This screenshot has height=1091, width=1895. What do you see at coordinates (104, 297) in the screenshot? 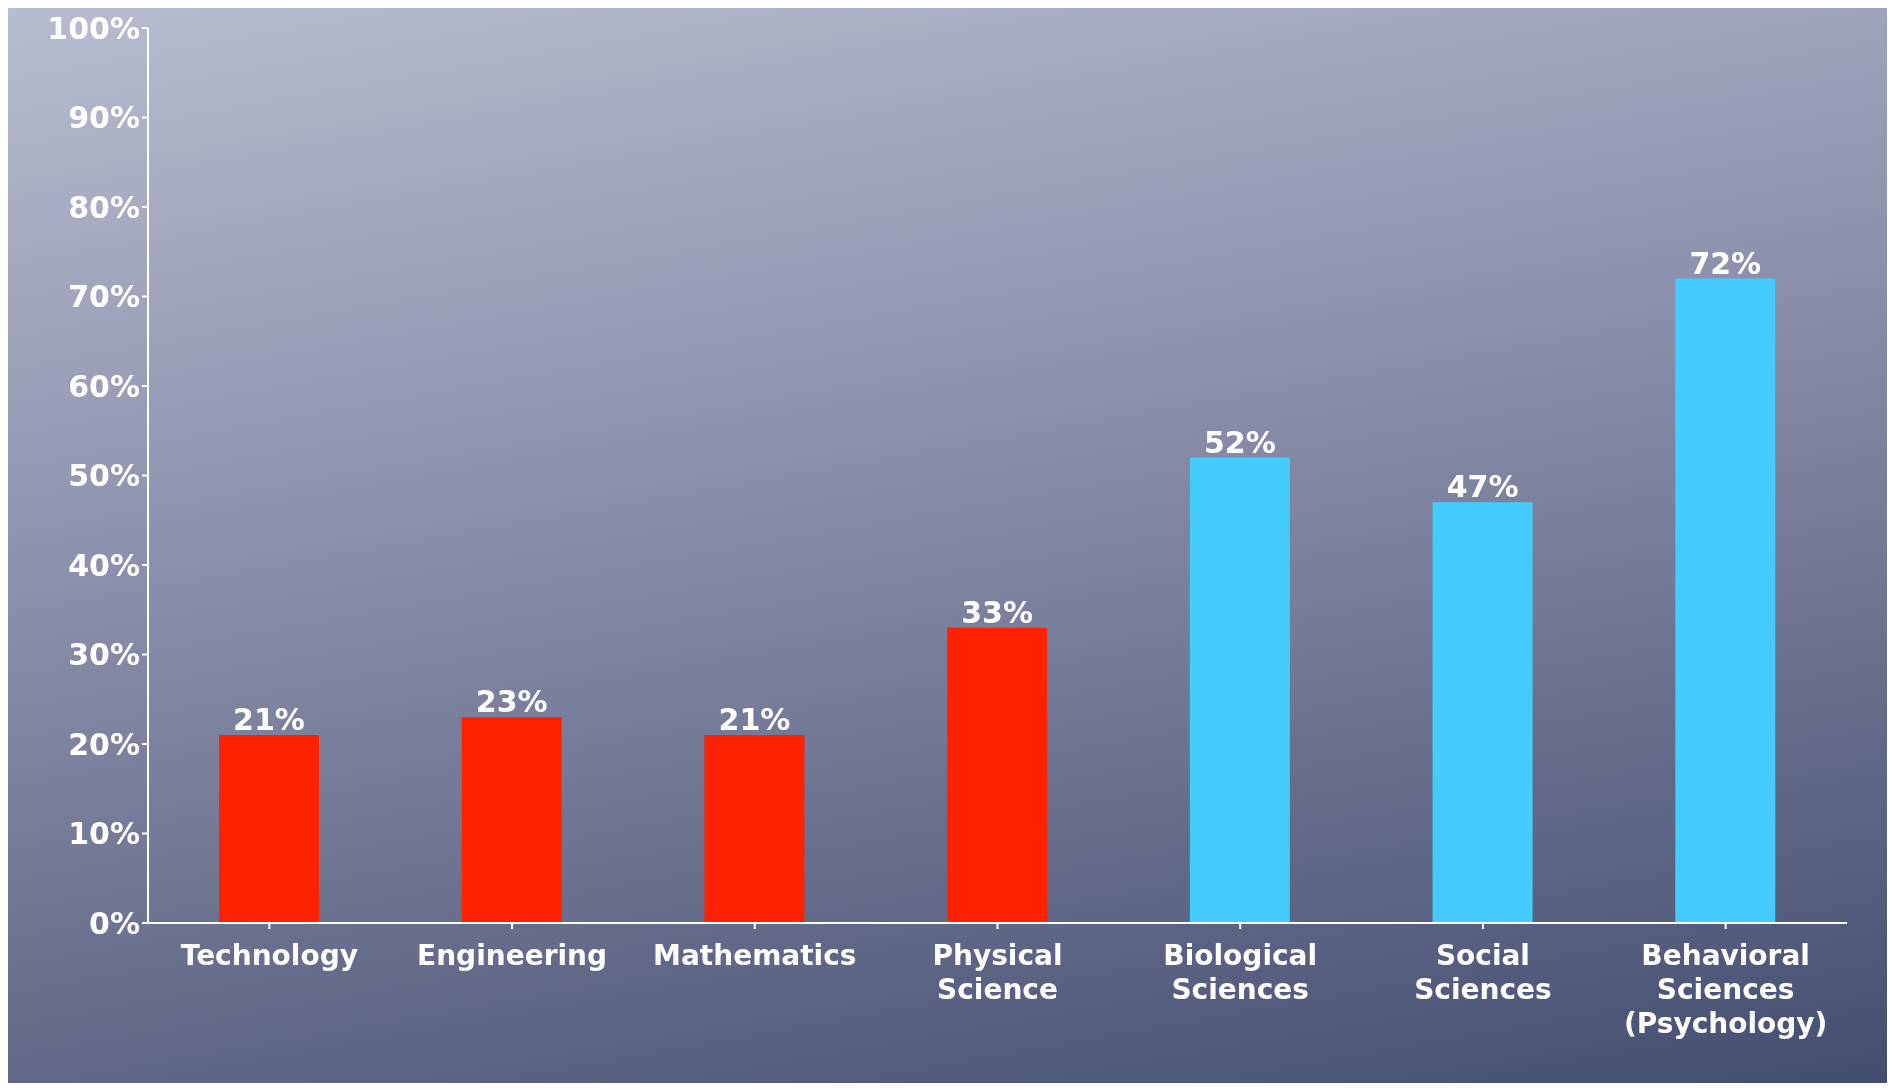
I see `y-tick-label: 70%` at bounding box center [104, 297].